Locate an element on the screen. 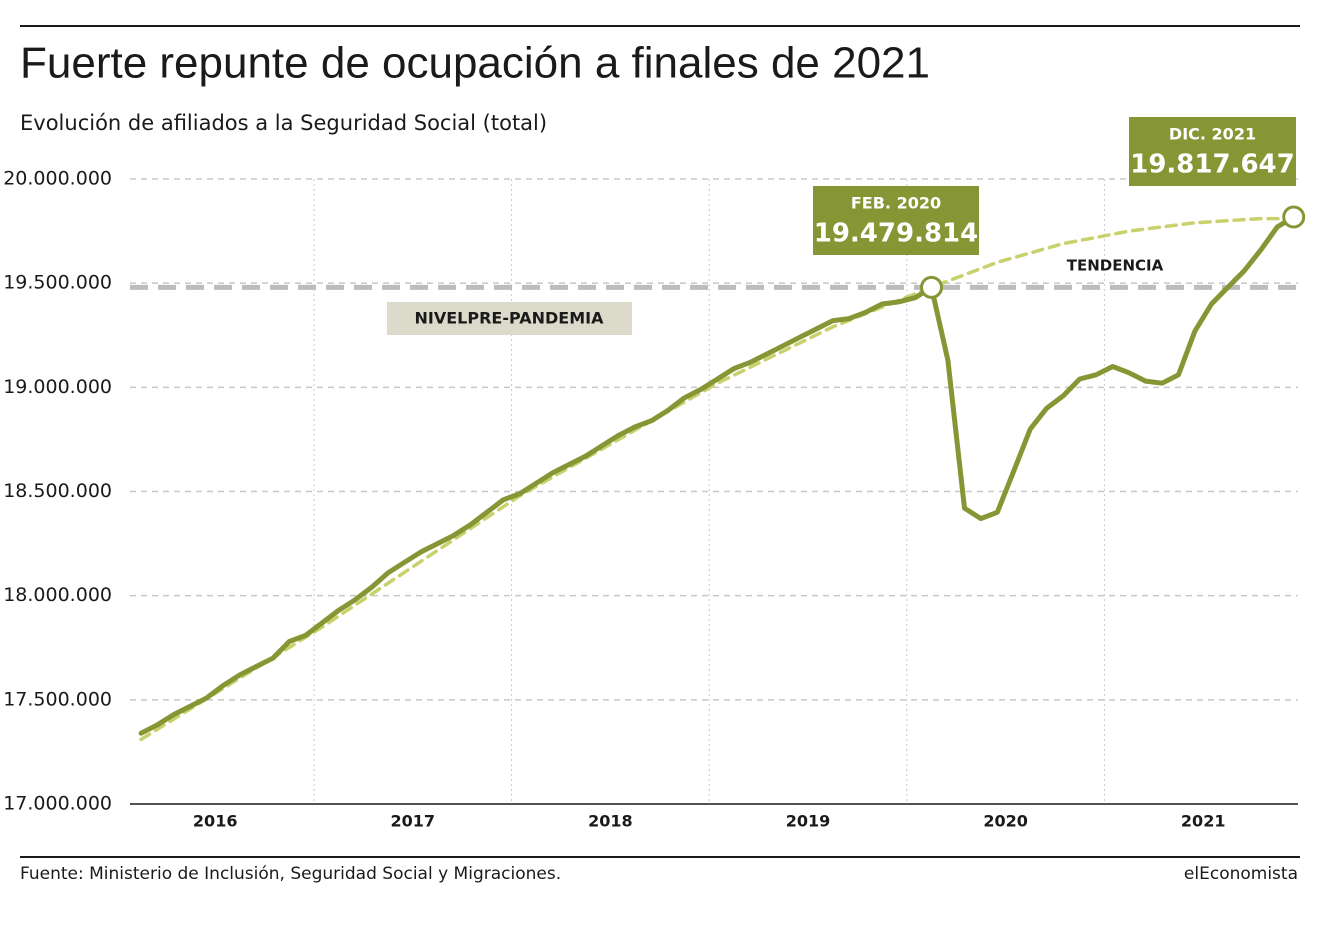 Image resolution: width=1335 pixels, height=942 pixels. y-tick-label: 20.000.000 is located at coordinates (57, 179).